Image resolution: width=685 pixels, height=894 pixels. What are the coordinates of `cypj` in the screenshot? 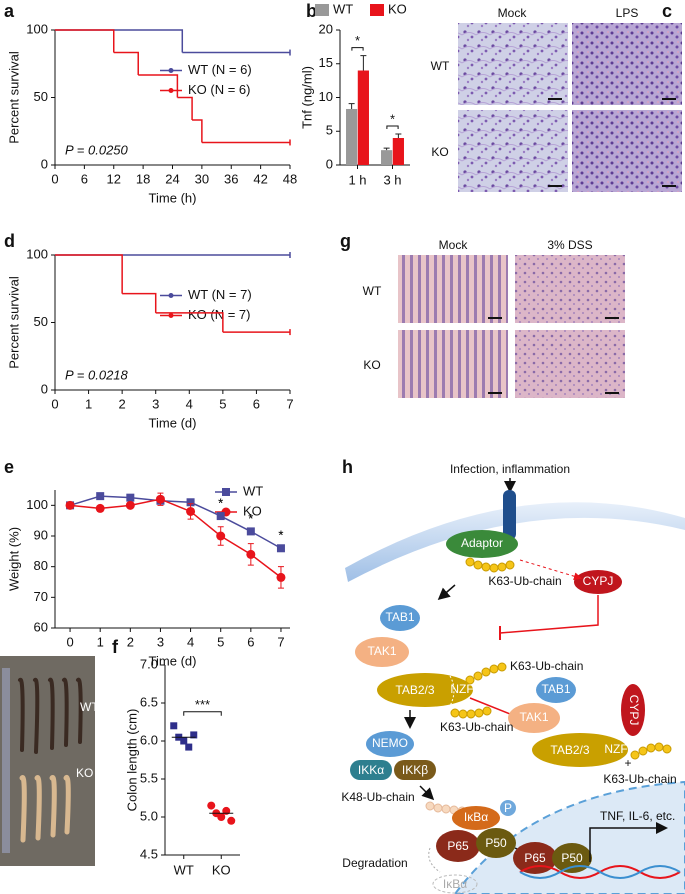 It's located at (598, 582).